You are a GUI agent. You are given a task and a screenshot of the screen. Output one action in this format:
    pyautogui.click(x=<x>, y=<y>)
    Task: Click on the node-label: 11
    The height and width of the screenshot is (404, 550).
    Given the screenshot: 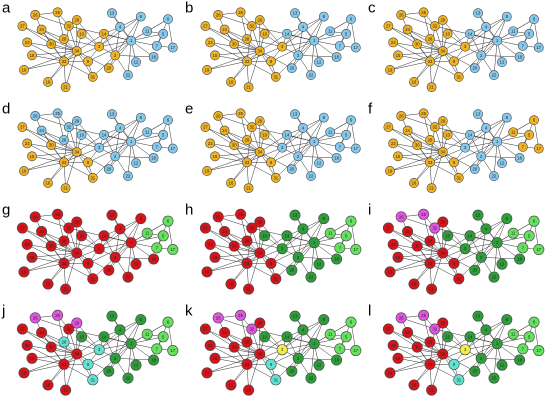 What is the action you would take?
    pyautogui.click(x=330, y=233)
    